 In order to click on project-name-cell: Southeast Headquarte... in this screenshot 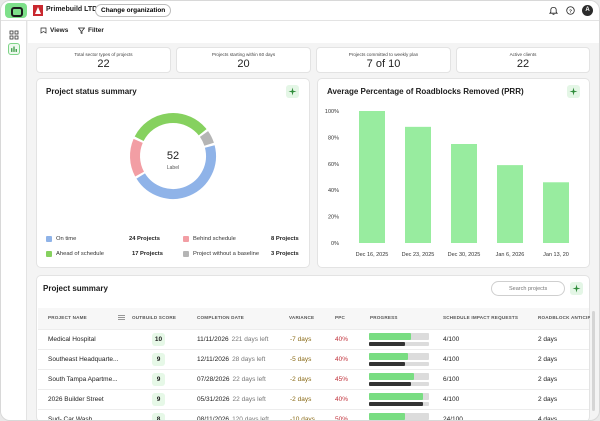, I will do `click(83, 359)`.